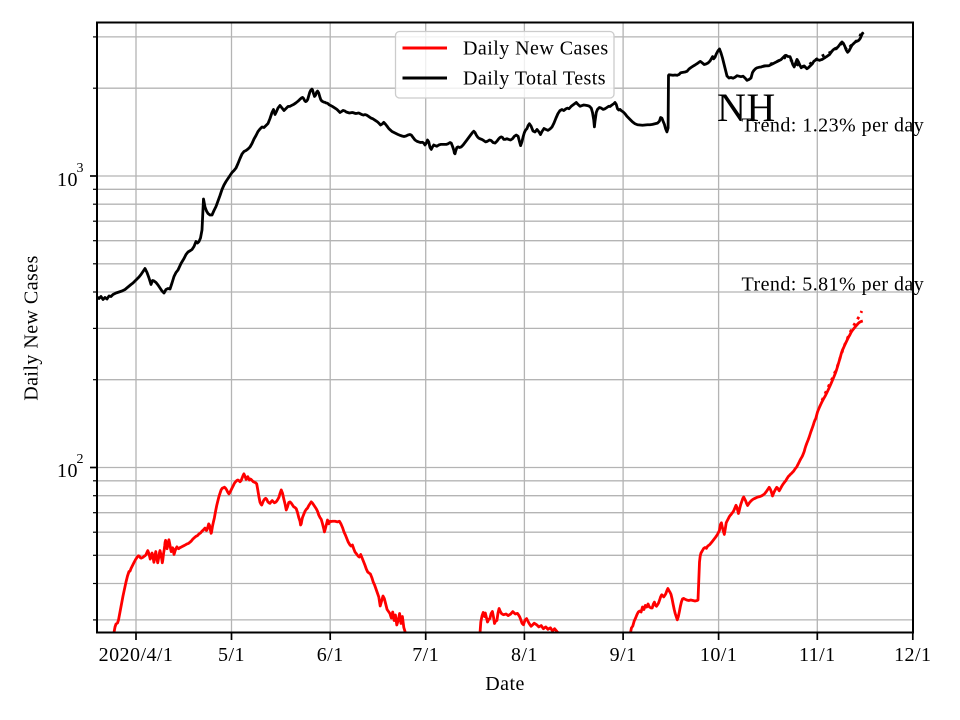 This screenshot has width=960, height=720. Describe the element at coordinates (80, 459) in the screenshot. I see `svg-text: 2` at that location.